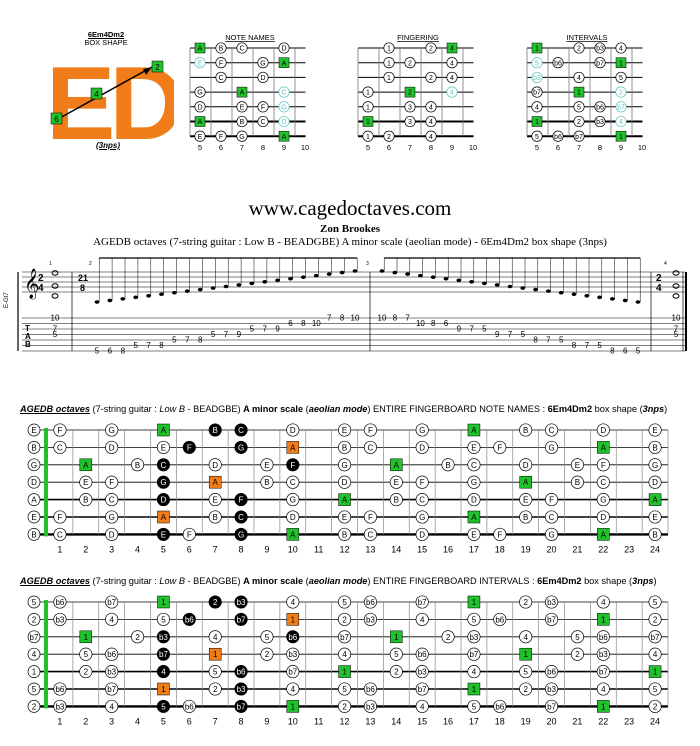  What do you see at coordinates (537, 122) in the screenshot?
I see `scale-note-label: 1` at bounding box center [537, 122].